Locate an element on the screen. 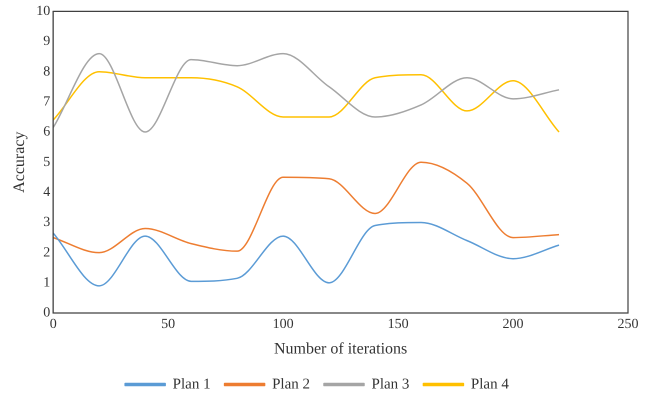  y-tick-label: 9 is located at coordinates (46, 42).